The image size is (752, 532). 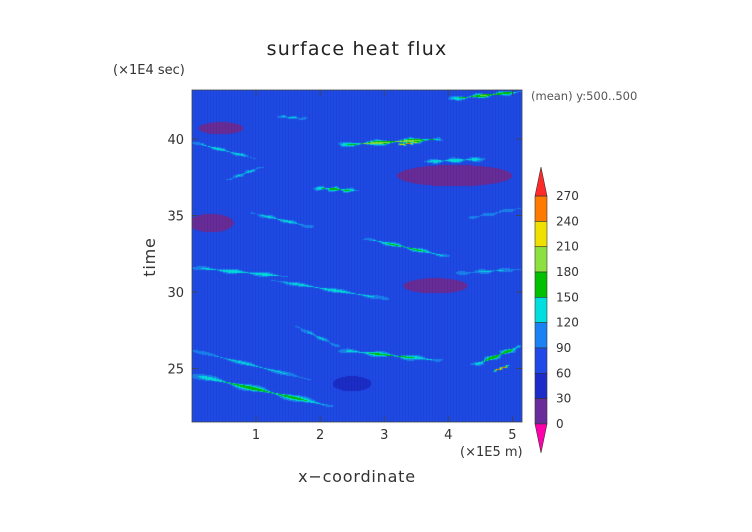 I want to click on y-tick-label-0: 25, so click(x=175, y=369).